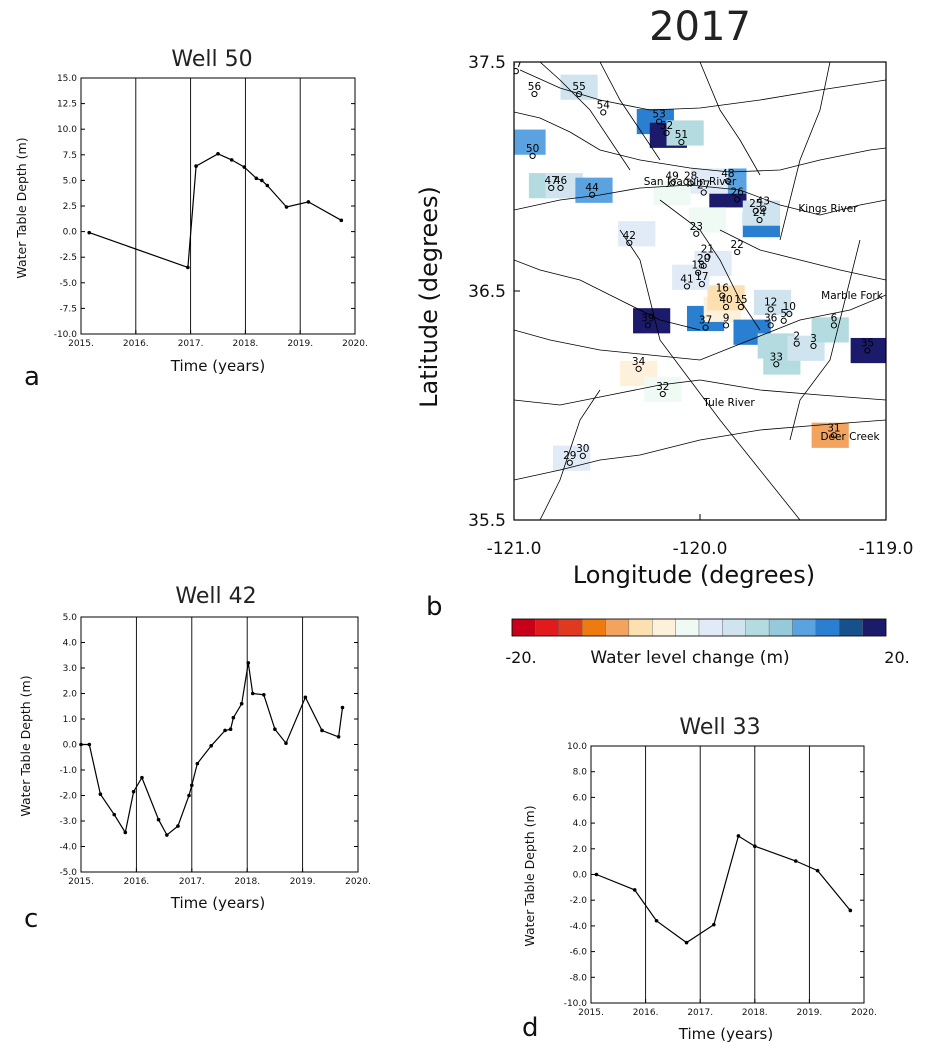 This screenshot has width=925, height=1044. Describe the element at coordinates (689, 658) in the screenshot. I see `colorbar-label: Water level change (m)` at that location.